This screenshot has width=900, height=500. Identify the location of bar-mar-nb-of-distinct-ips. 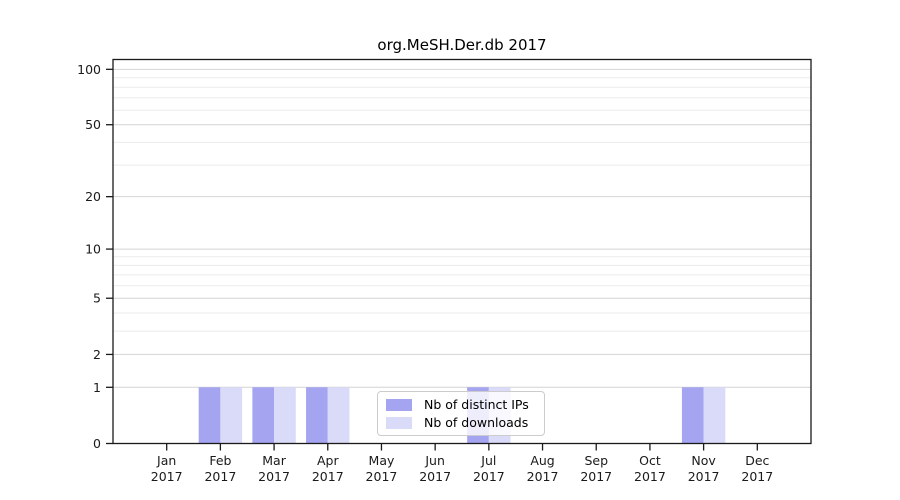
(263, 415).